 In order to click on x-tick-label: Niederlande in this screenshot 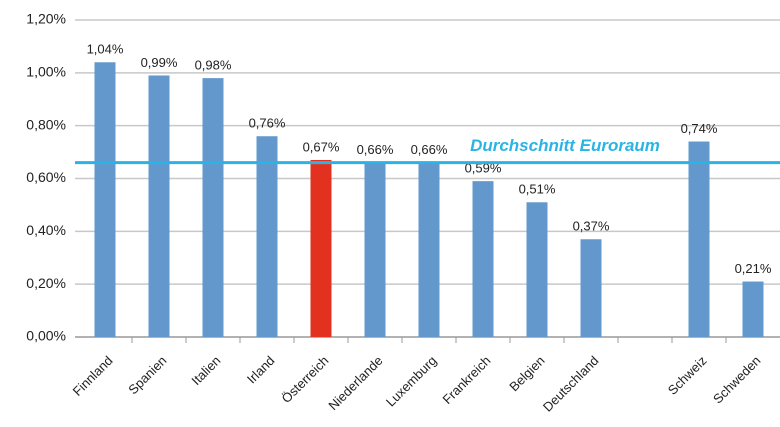, I will do `click(355, 383)`.